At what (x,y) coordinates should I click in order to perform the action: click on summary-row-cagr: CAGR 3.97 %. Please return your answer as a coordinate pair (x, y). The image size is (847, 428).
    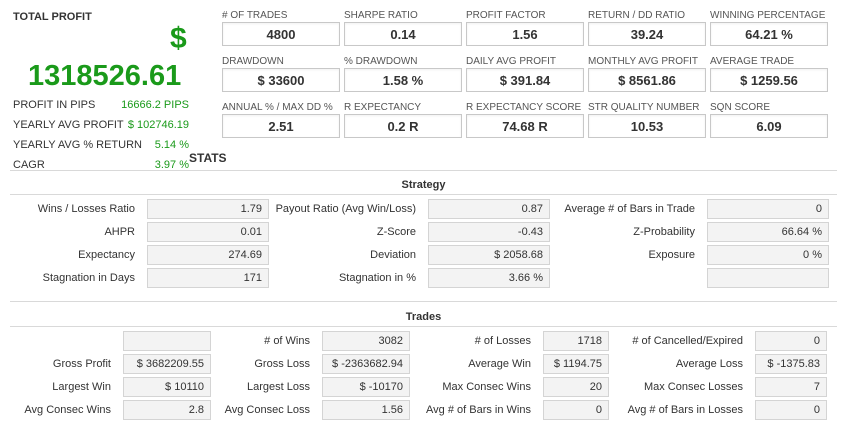
    Looking at the image, I should click on (101, 165).